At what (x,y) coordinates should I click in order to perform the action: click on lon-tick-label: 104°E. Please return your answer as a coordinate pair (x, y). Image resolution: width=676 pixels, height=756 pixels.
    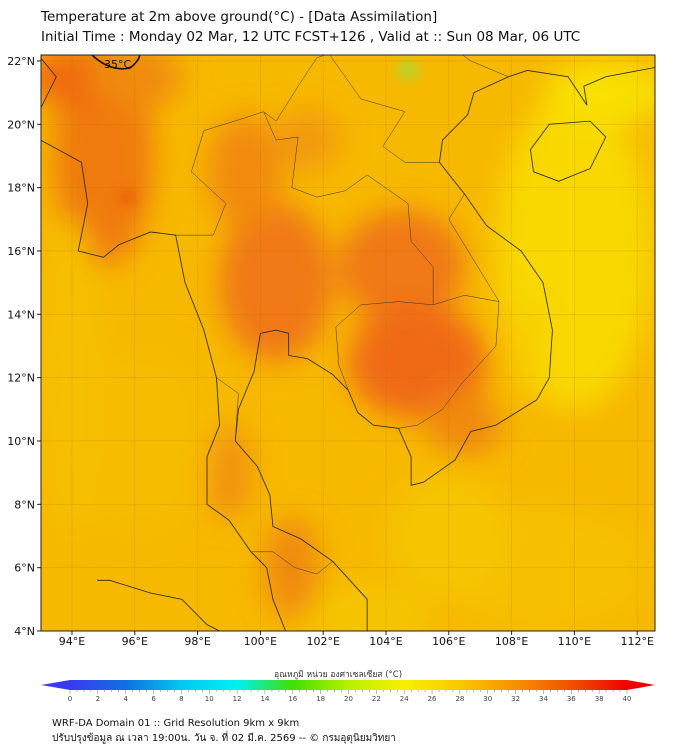
    Looking at the image, I should click on (385, 641).